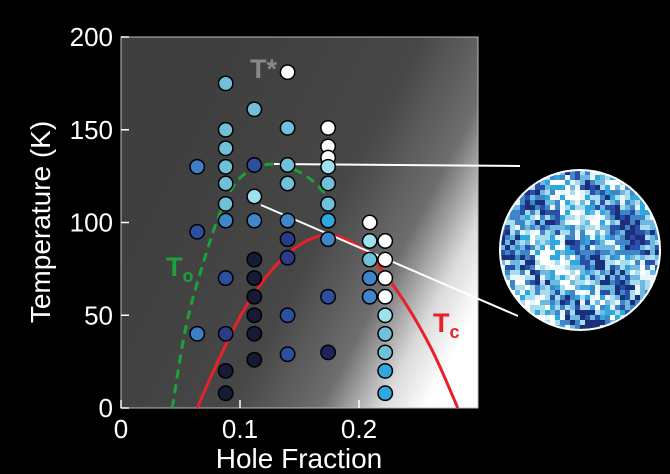 The width and height of the screenshot is (670, 474). I want to click on y-tick-label: 150, so click(91, 130).